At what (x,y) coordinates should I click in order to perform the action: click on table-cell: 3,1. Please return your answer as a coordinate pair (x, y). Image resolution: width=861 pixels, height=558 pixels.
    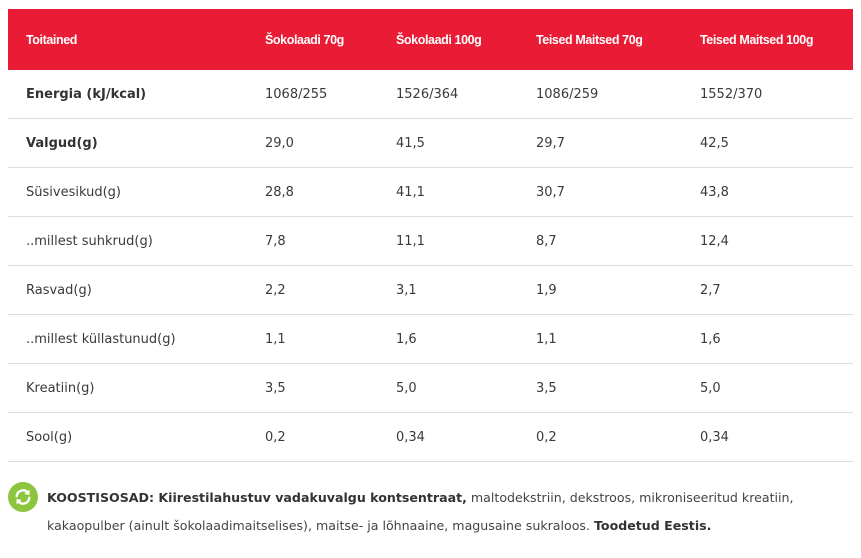
    Looking at the image, I should click on (406, 290).